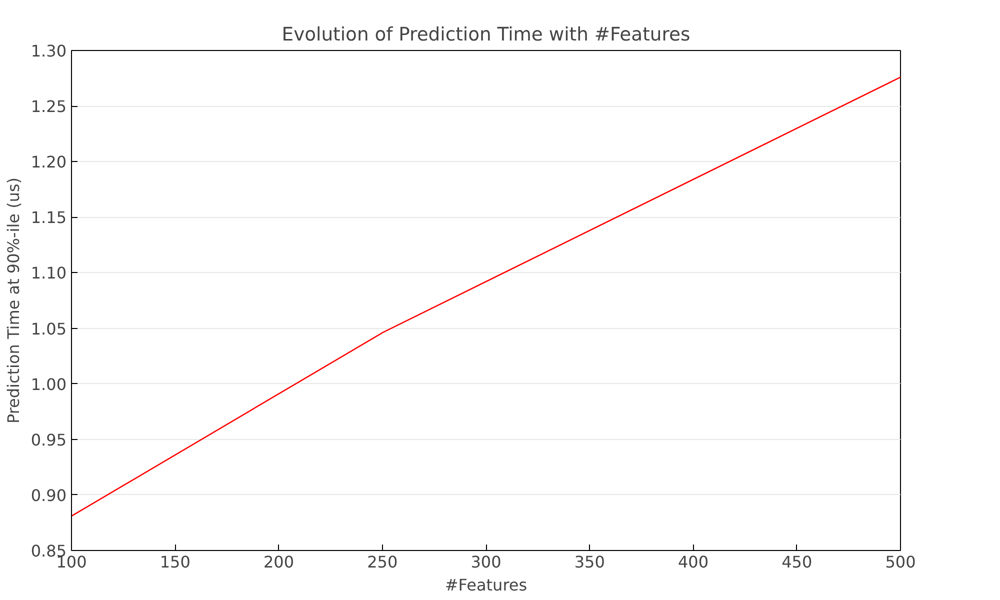 This screenshot has width=1000, height=600. What do you see at coordinates (797, 562) in the screenshot?
I see `x-tick-label: 450` at bounding box center [797, 562].